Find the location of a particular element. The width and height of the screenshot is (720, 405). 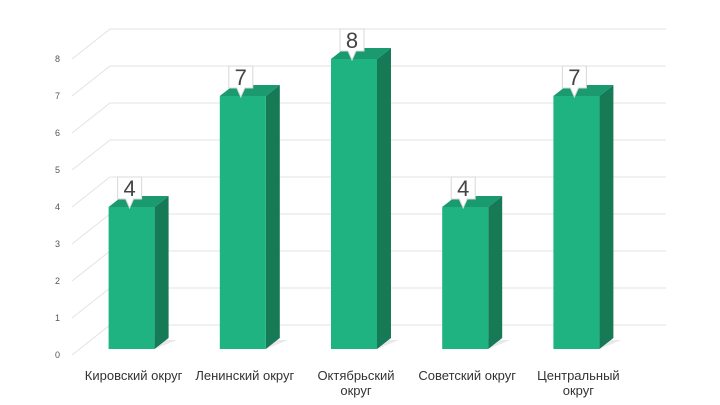

y-tick-label: 6 is located at coordinates (57, 133).